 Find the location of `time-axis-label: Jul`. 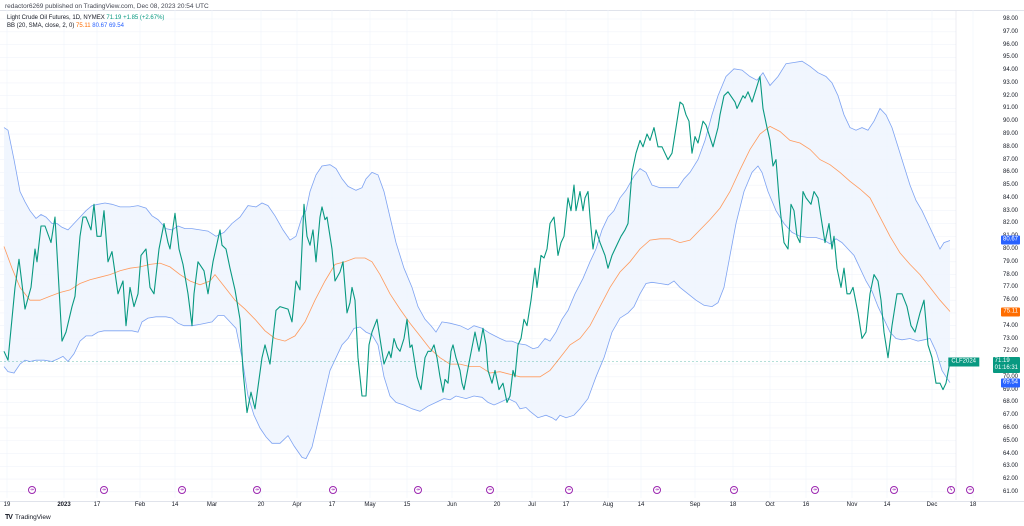

time-axis-label: Jul is located at coordinates (532, 505).